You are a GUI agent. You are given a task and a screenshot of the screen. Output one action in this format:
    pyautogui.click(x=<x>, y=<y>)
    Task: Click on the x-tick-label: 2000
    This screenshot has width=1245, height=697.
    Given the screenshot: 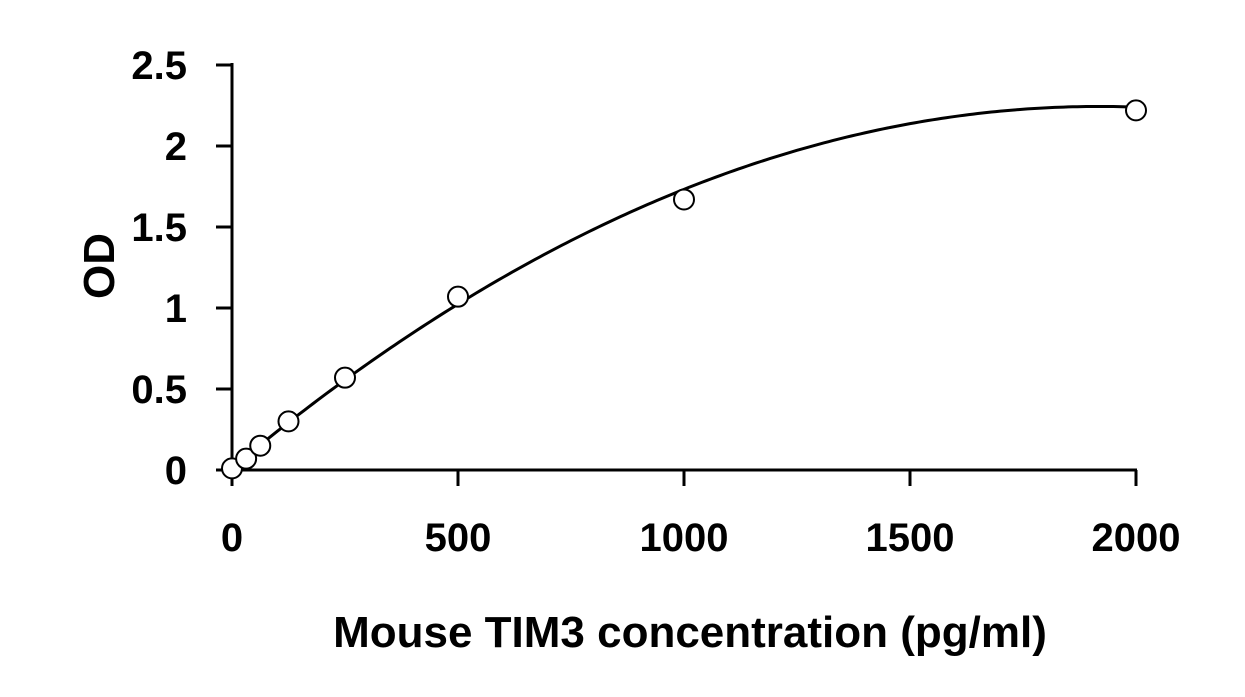 What is the action you would take?
    pyautogui.click(x=1136, y=538)
    